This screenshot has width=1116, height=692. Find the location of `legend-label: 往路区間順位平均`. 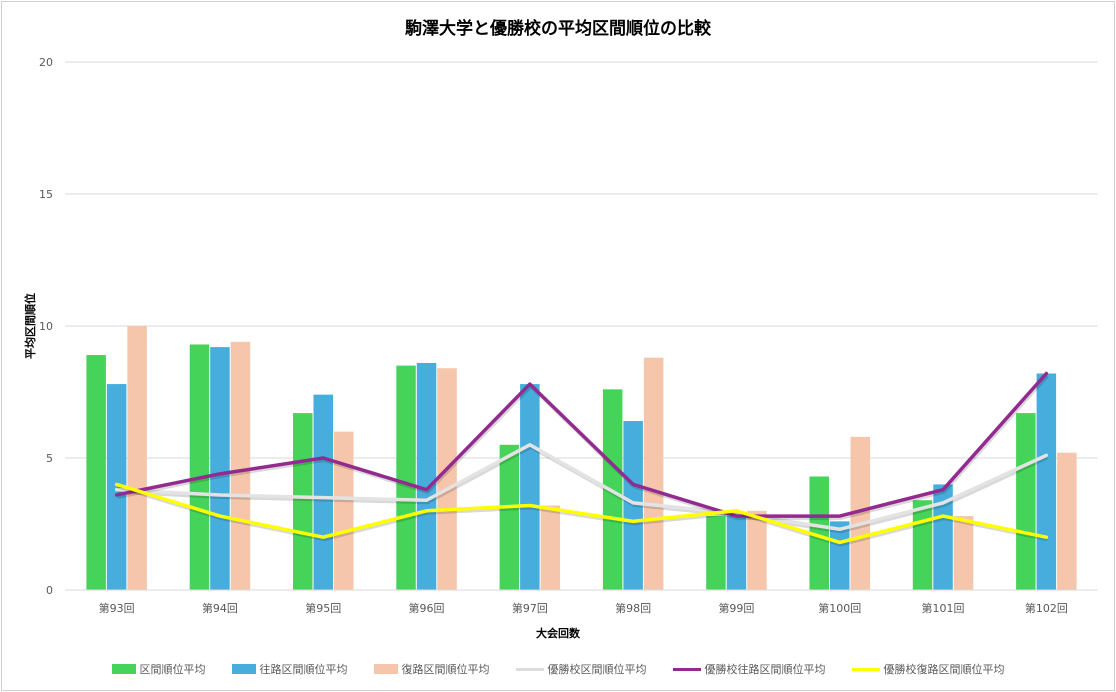

legend-label: 往路区間順位平均 is located at coordinates (303, 669).